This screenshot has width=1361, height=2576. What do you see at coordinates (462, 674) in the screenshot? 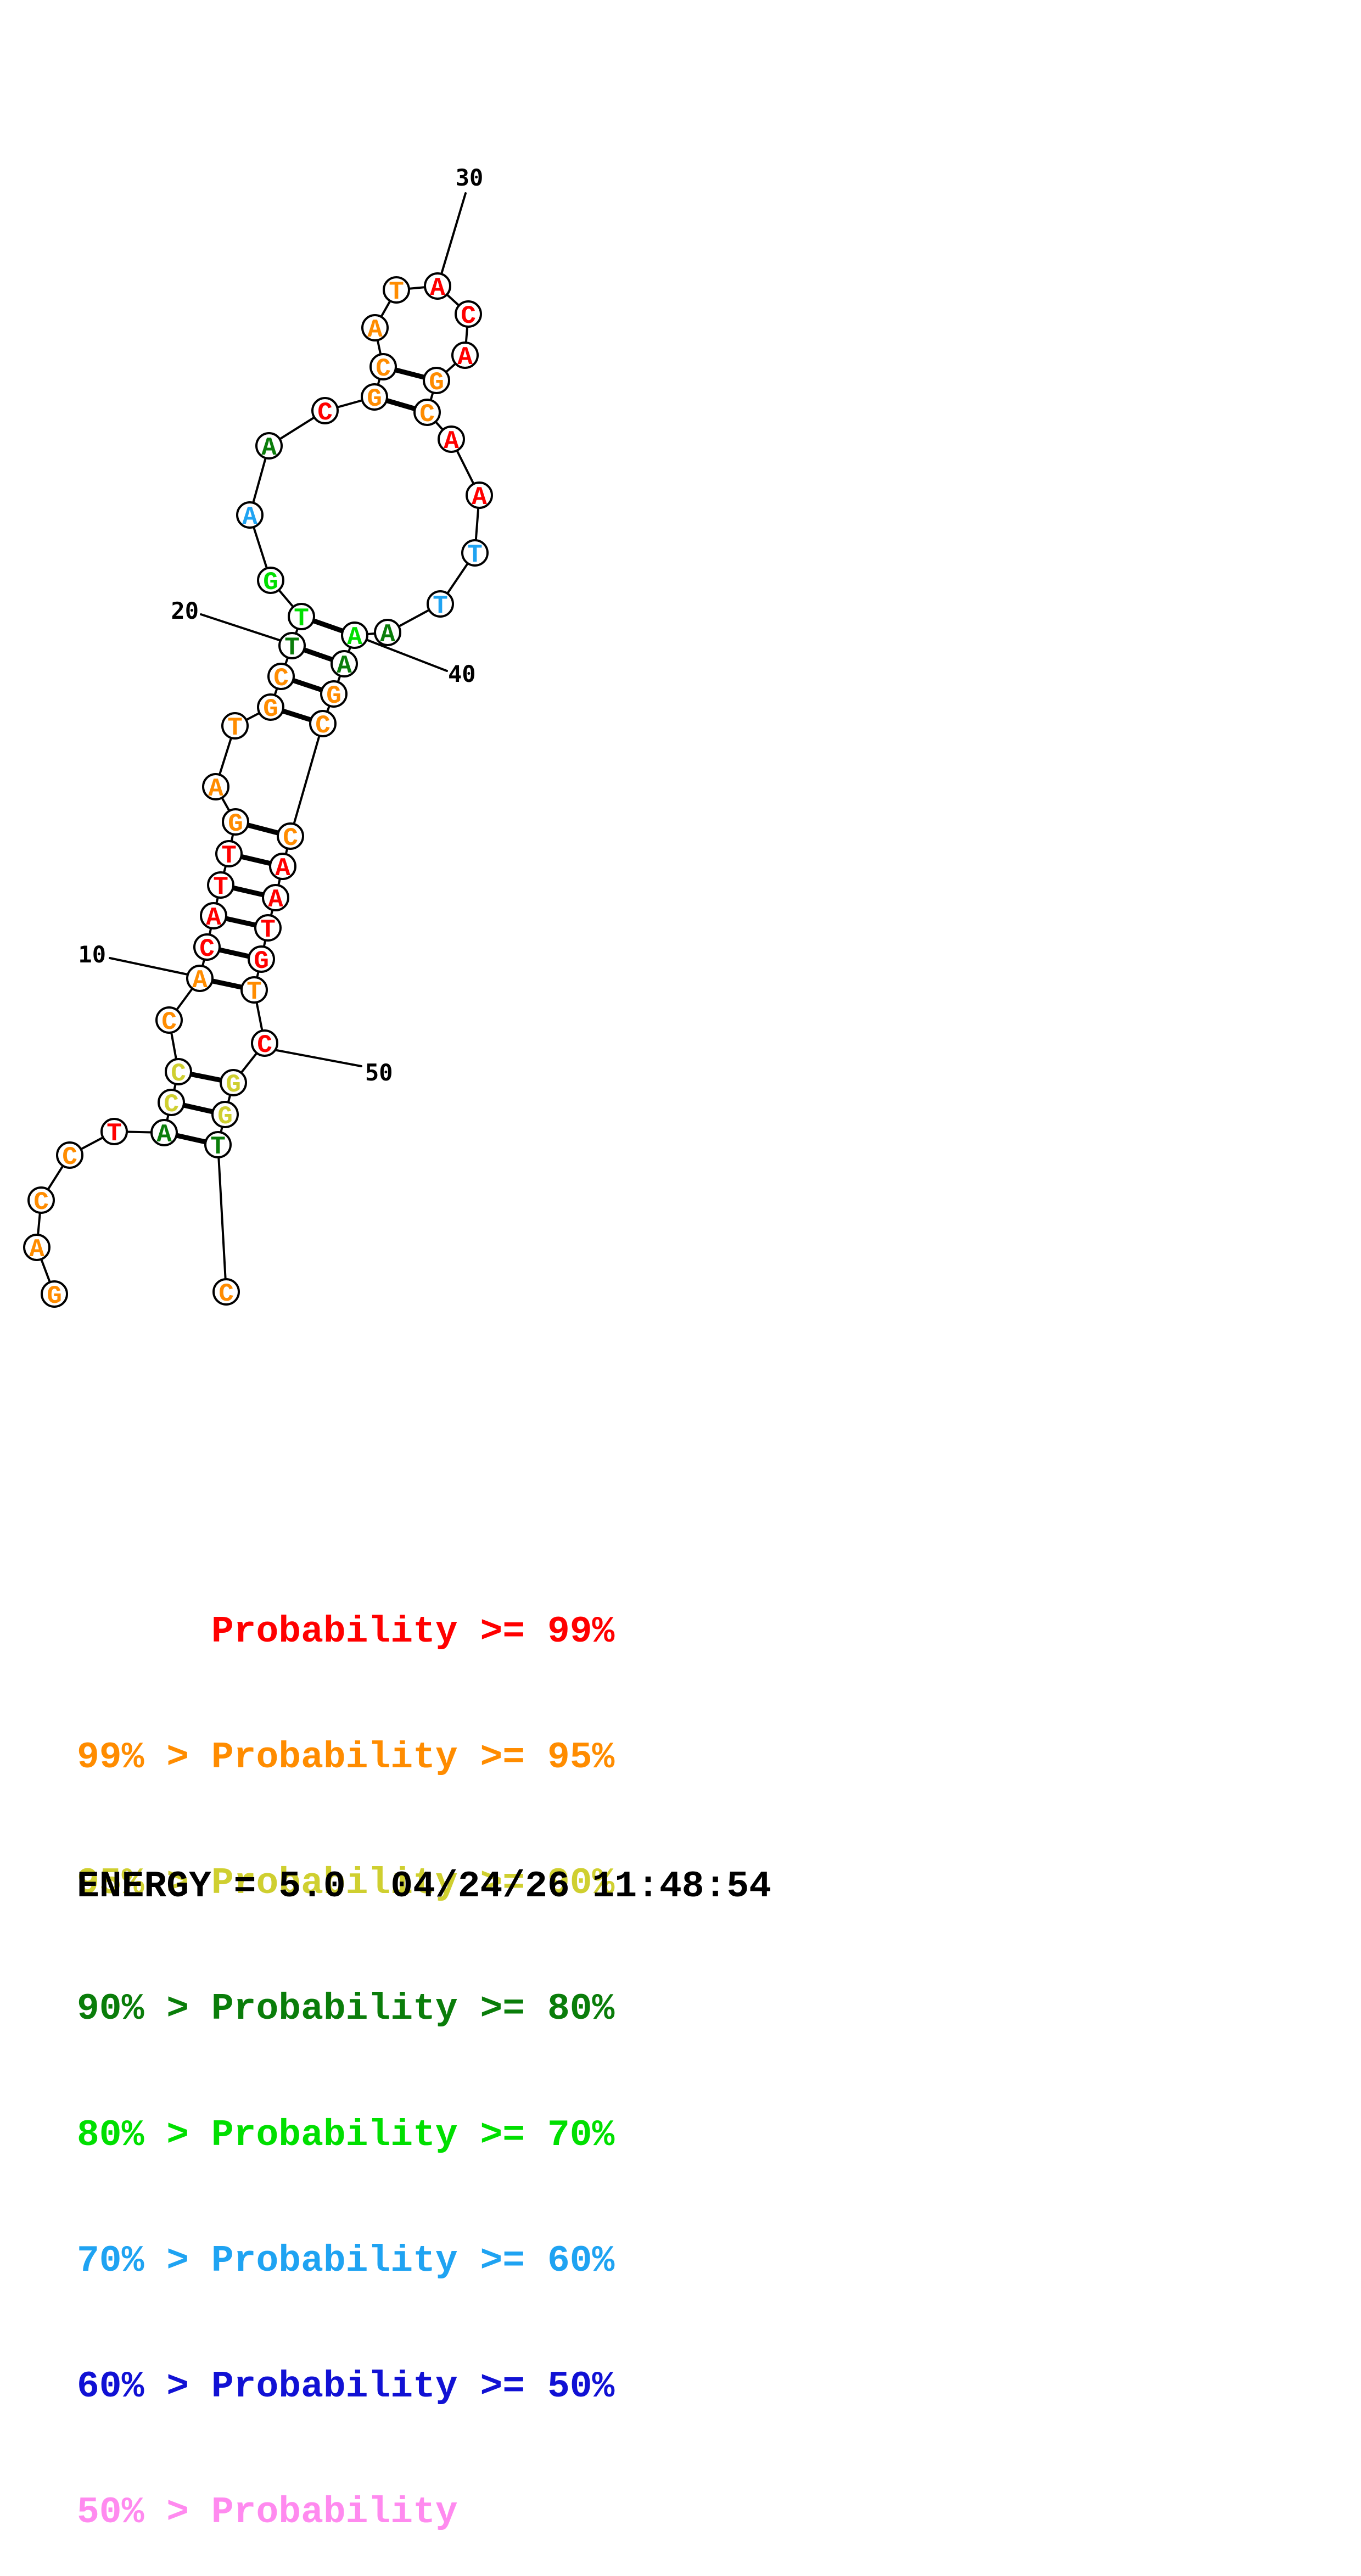
I see `position-label: 40` at bounding box center [462, 674].